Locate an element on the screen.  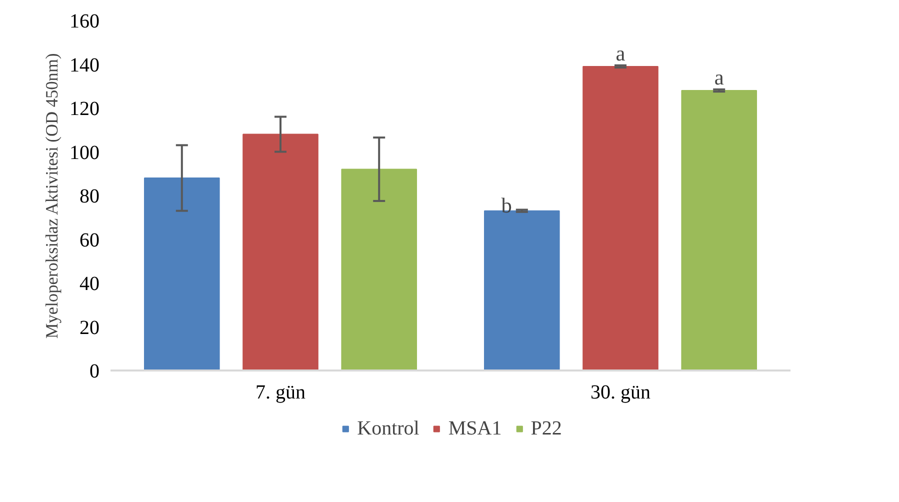
x-tick-label: 7. gün is located at coordinates (281, 393).